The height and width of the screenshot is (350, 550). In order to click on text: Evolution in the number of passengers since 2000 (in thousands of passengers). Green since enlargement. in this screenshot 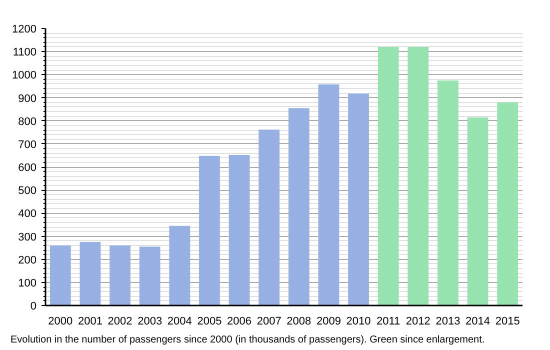, I will do `click(247, 340)`.